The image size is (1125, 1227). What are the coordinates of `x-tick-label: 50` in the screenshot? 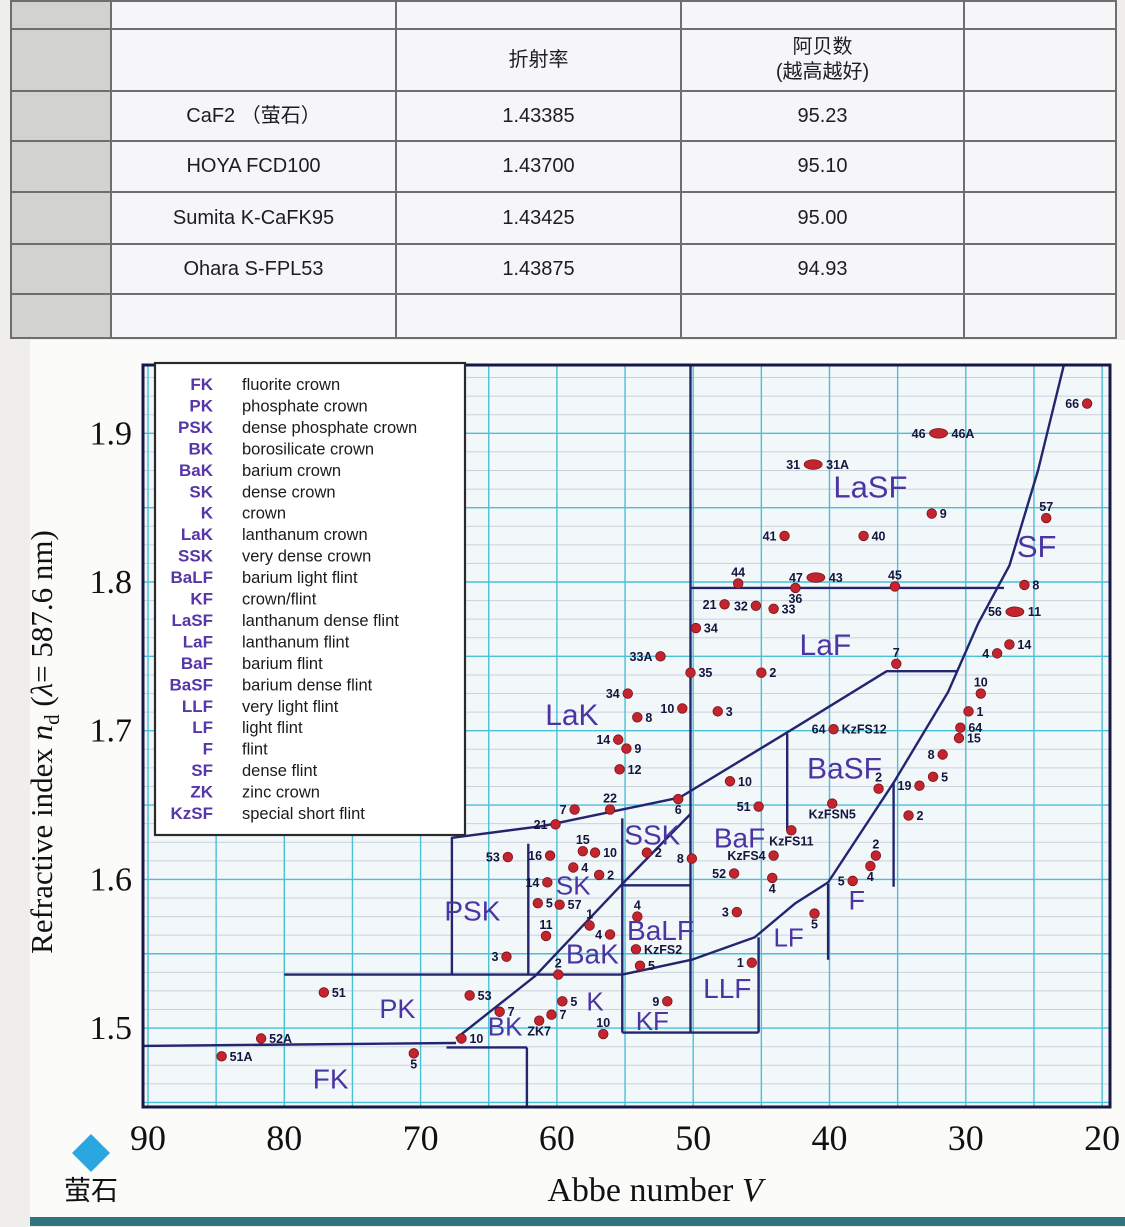 It's located at (693, 1138).